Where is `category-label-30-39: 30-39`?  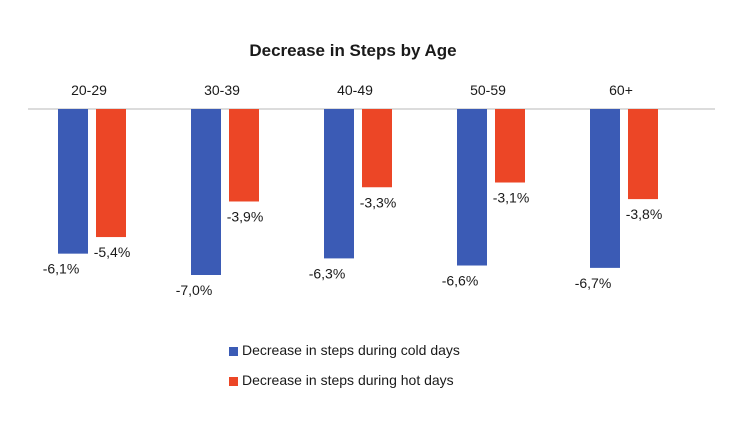 category-label-30-39: 30-39 is located at coordinates (222, 90).